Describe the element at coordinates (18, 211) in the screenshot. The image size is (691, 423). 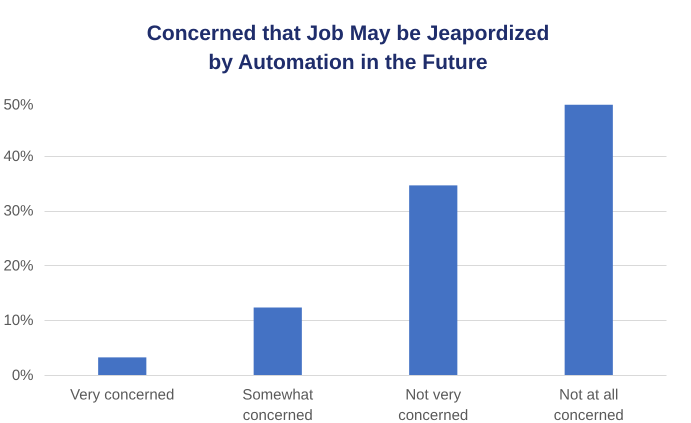
I see `y-tick-label: 30%` at that location.